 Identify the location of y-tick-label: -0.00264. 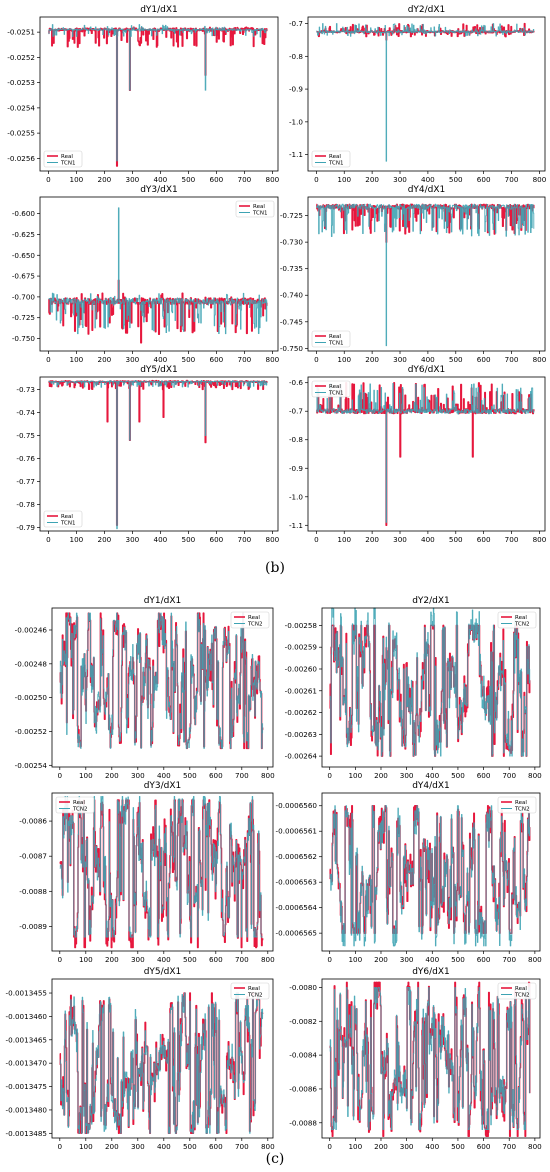
(301, 756).